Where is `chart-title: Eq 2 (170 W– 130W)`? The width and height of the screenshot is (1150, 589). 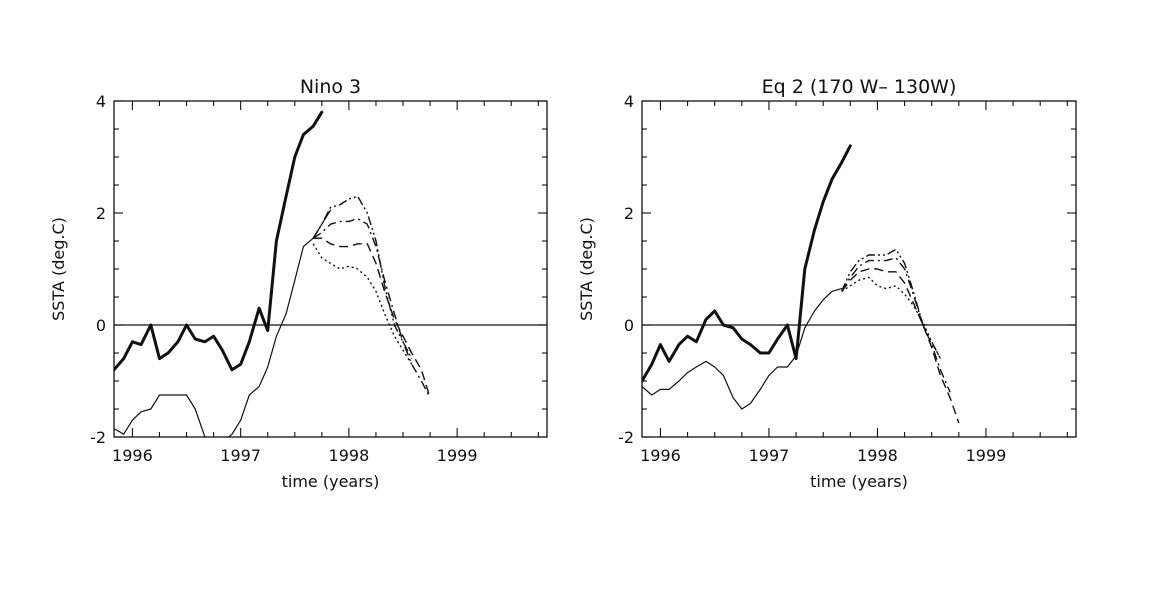
chart-title: Eq 2 (170 W– 130W) is located at coordinates (859, 87).